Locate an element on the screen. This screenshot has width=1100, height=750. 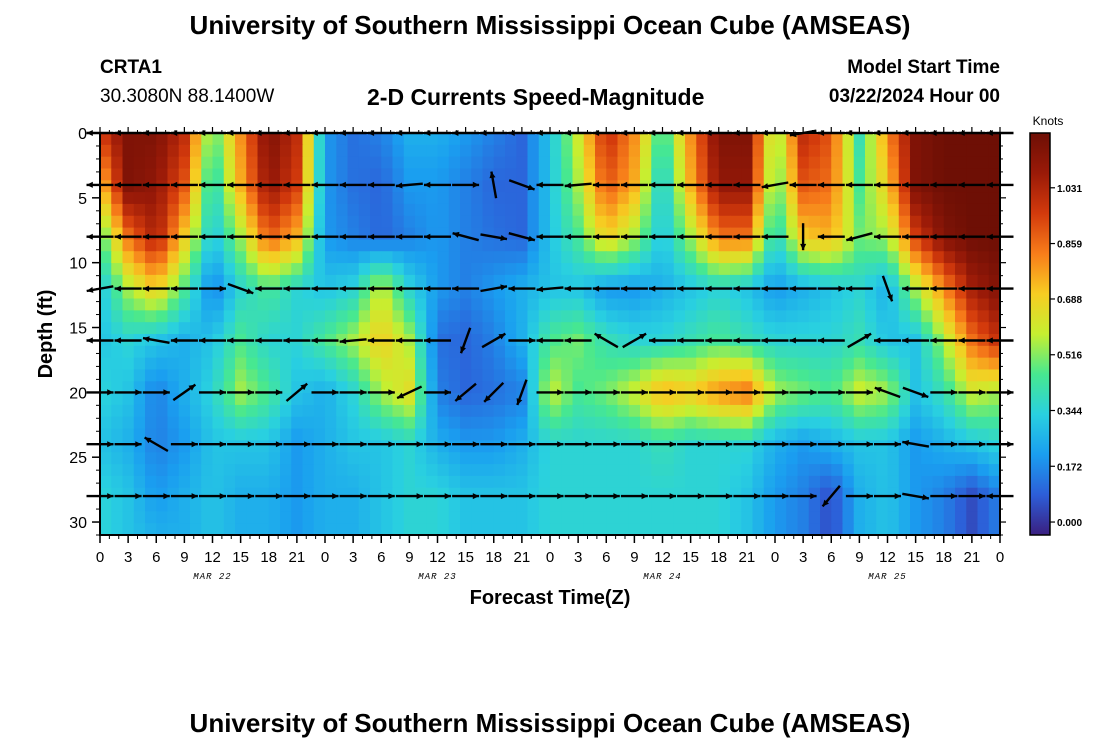
colorbar-ramp is located at coordinates (1040, 334).